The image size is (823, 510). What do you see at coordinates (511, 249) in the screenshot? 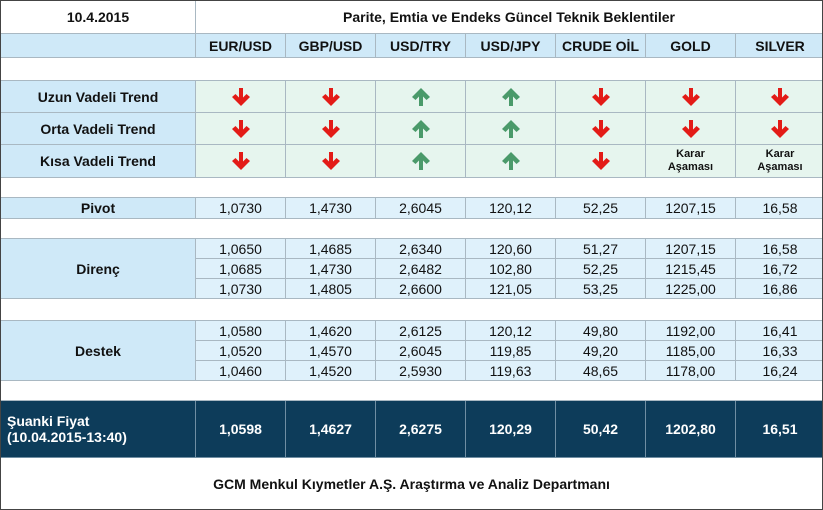
I see `value-cell: 120,60` at bounding box center [511, 249].